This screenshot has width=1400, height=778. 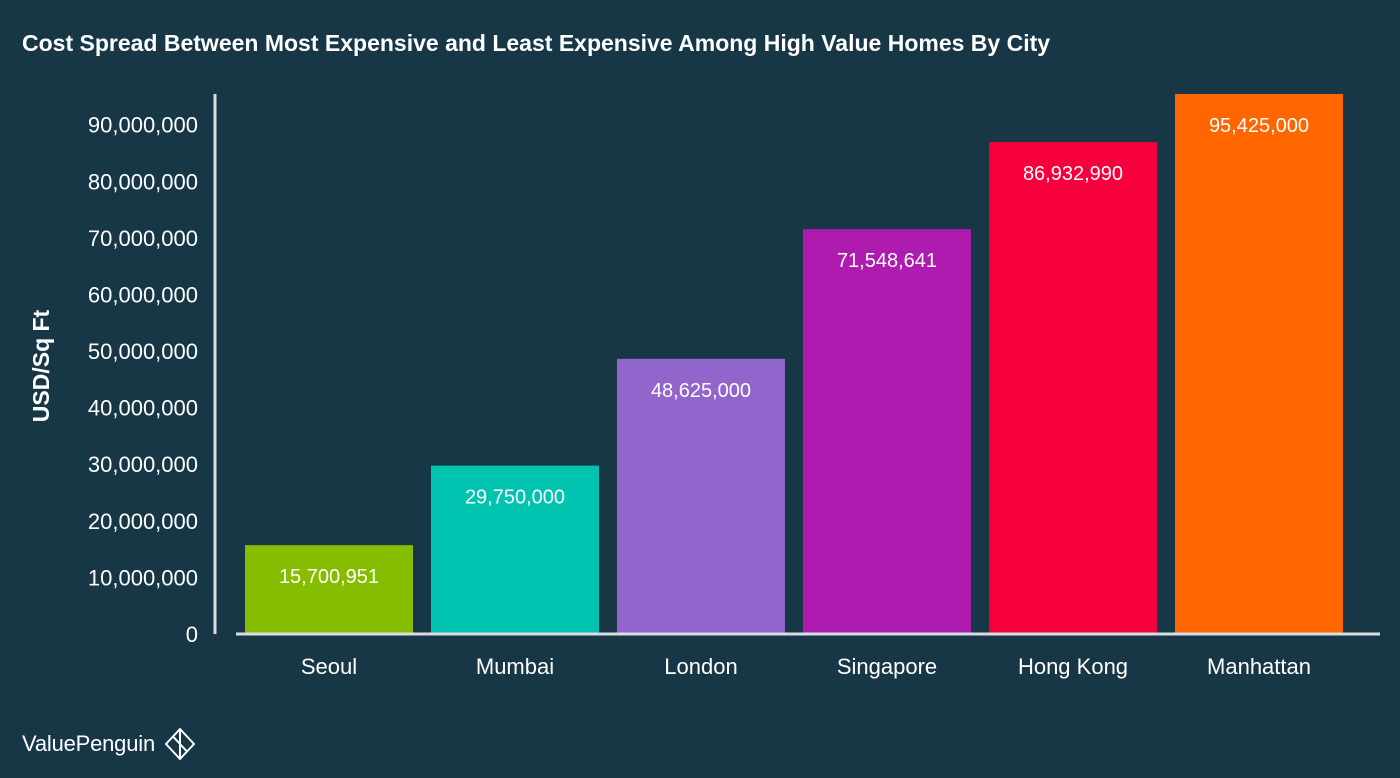 What do you see at coordinates (515, 498) in the screenshot?
I see `data-label: 29,750,000` at bounding box center [515, 498].